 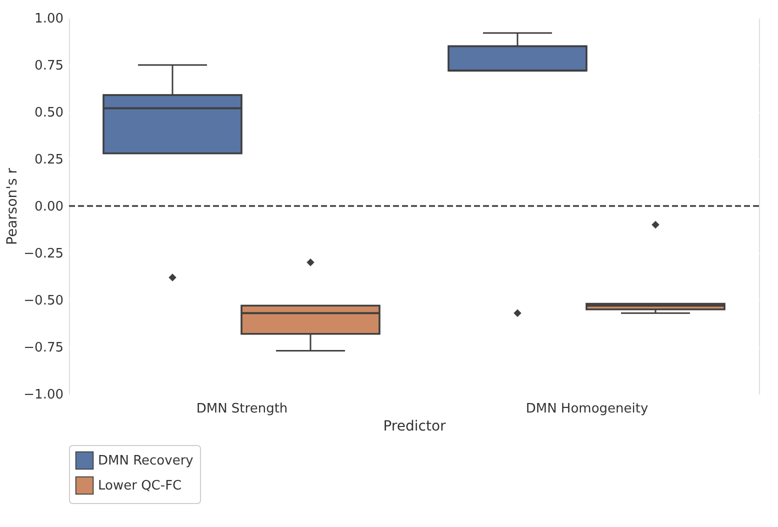 What do you see at coordinates (49, 19) in the screenshot?
I see `y-tick-label: 1.00` at bounding box center [49, 19].